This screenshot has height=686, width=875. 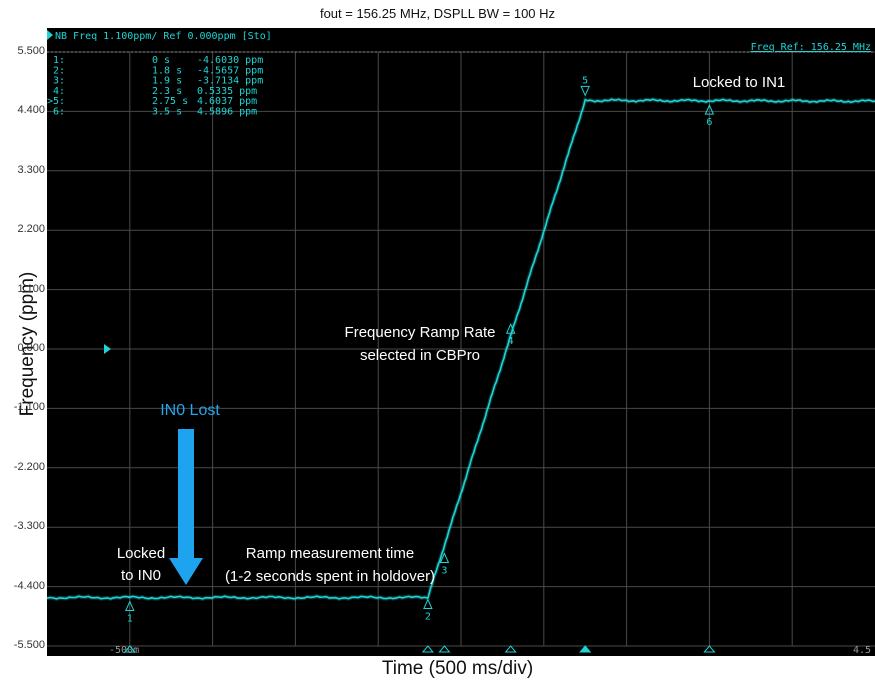 I want to click on annotation-ramp-time-line2: (1-2 seconds spent in holdover), so click(x=330, y=576).